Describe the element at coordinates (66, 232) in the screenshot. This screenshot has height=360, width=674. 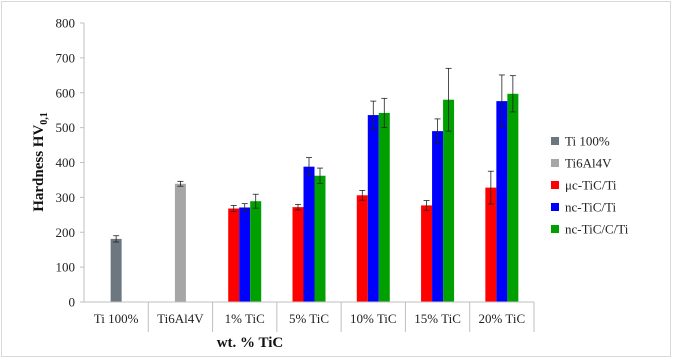
I see `y-tick-label: 200` at that location.